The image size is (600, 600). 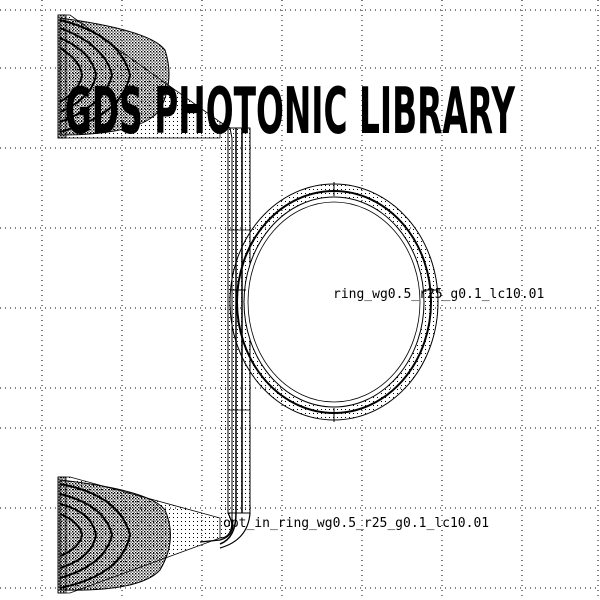 What do you see at coordinates (290, 112) in the screenshot?
I see `library-title: GDS PHOTONIC LIBRARY` at bounding box center [290, 112].